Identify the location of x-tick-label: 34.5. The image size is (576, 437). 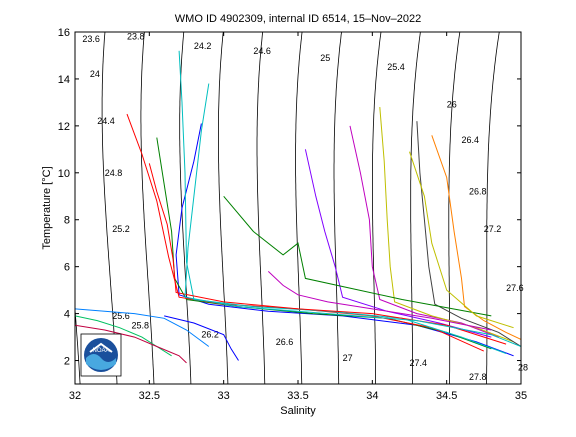
(446, 396).